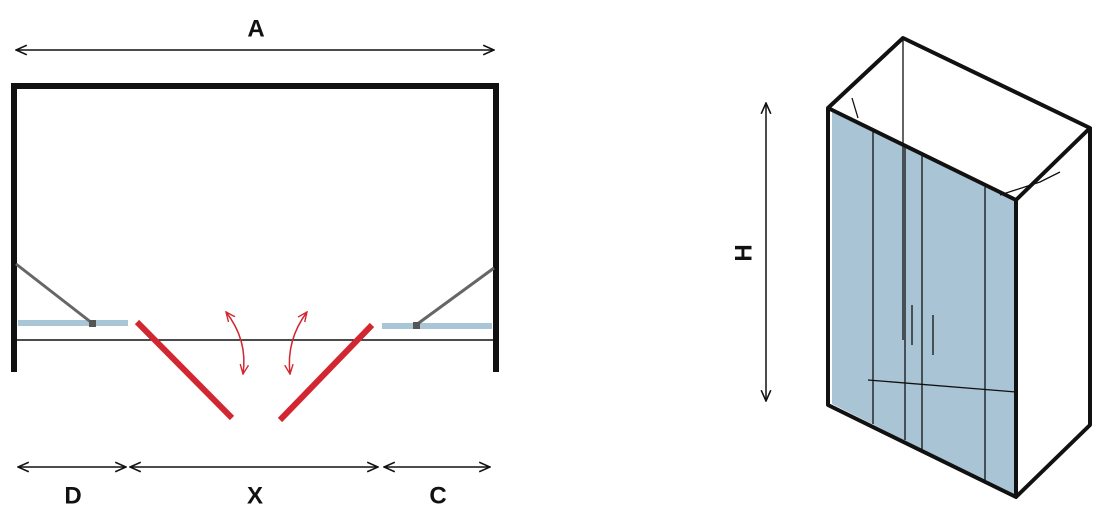 This screenshot has height=523, width=1097. Describe the element at coordinates (743, 252) in the screenshot. I see `dimension-label: H` at that location.